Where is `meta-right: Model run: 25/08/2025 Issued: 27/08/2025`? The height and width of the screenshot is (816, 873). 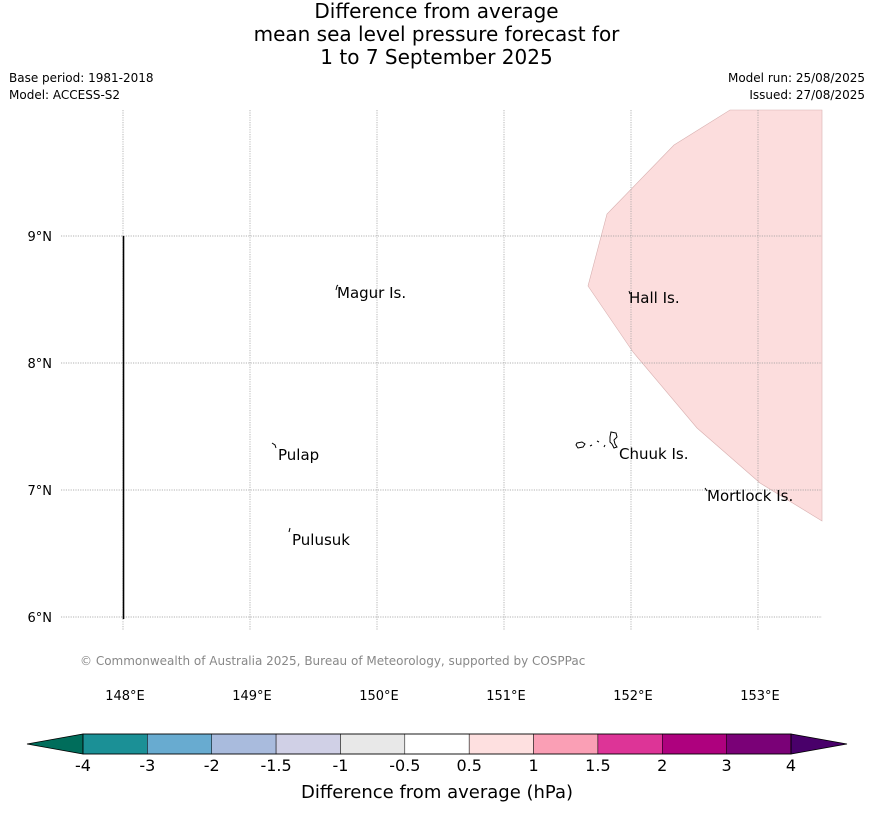
meta-right: Model run: 25/08/2025 Issued: 27/08/2025 is located at coordinates (796, 87).